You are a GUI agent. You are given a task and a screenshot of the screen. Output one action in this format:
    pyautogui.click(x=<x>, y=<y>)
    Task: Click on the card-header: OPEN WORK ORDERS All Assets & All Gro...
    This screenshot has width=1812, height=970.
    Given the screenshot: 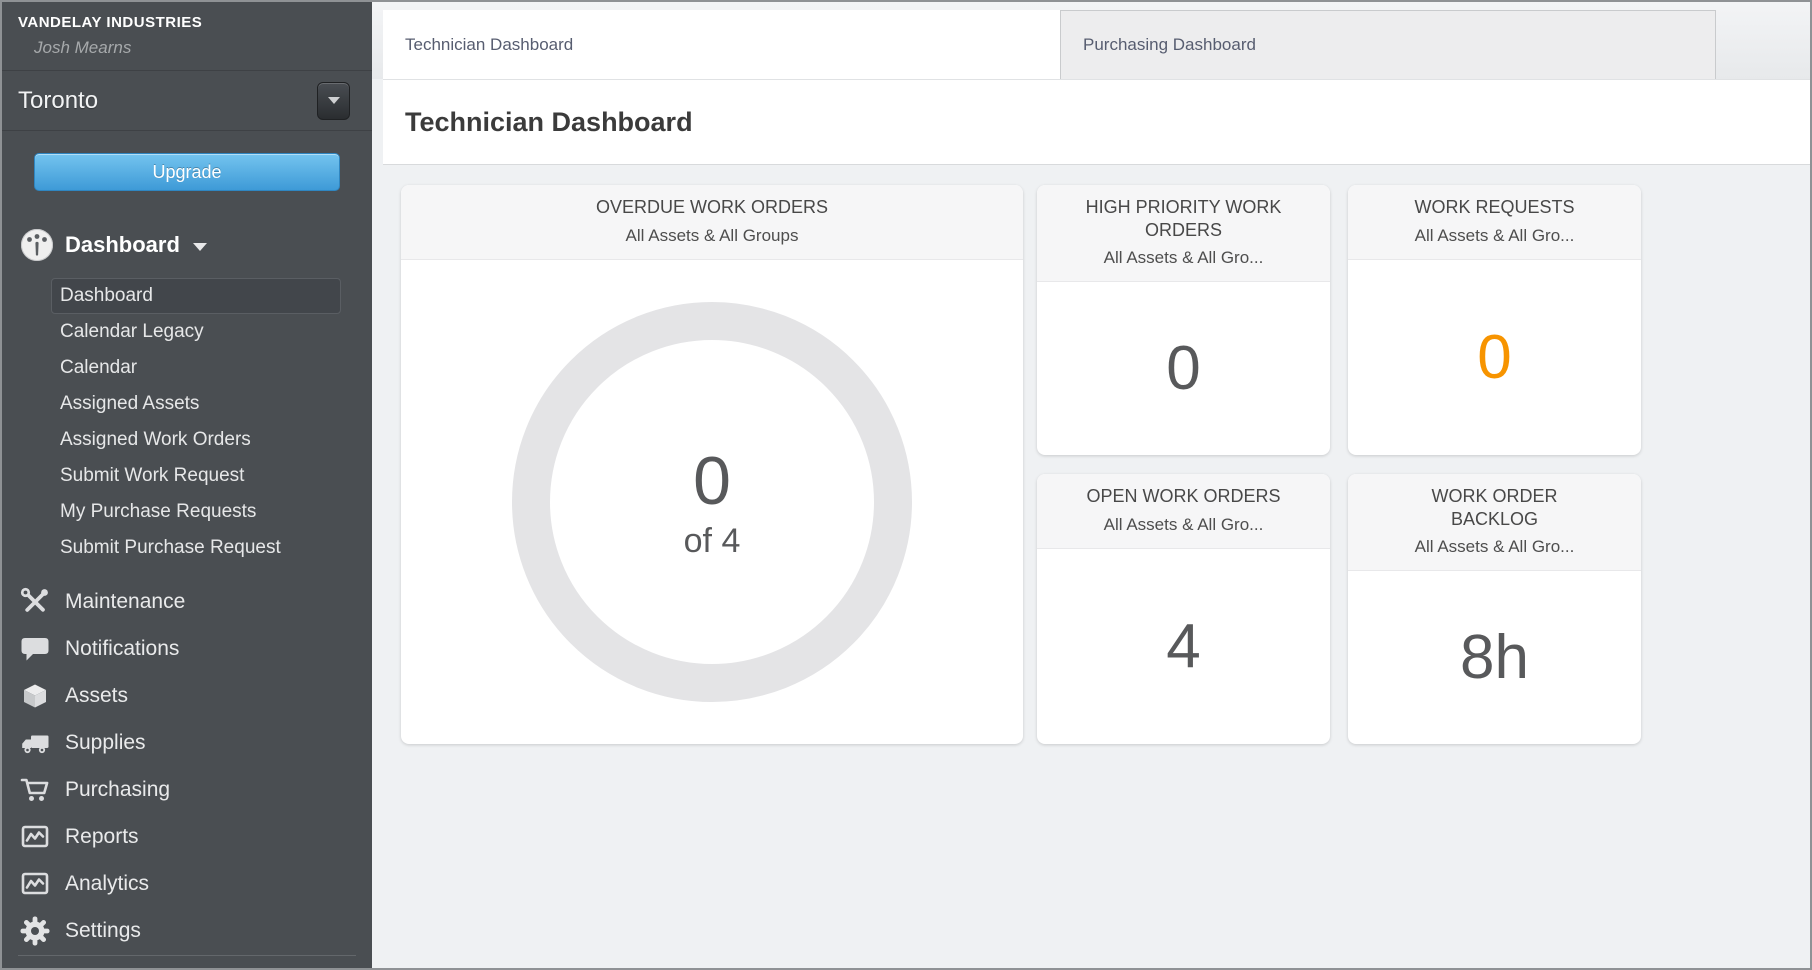 What is the action you would take?
    pyautogui.click(x=1183, y=511)
    